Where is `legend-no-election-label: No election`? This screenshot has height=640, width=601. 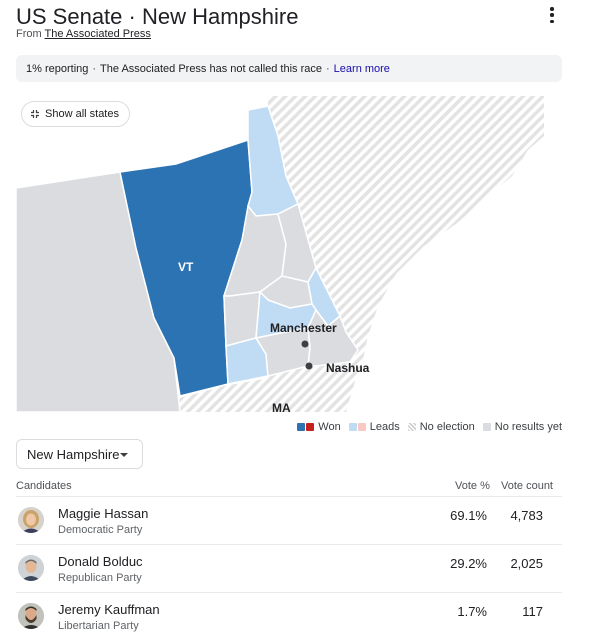
legend-no-election-label: No election is located at coordinates (447, 427).